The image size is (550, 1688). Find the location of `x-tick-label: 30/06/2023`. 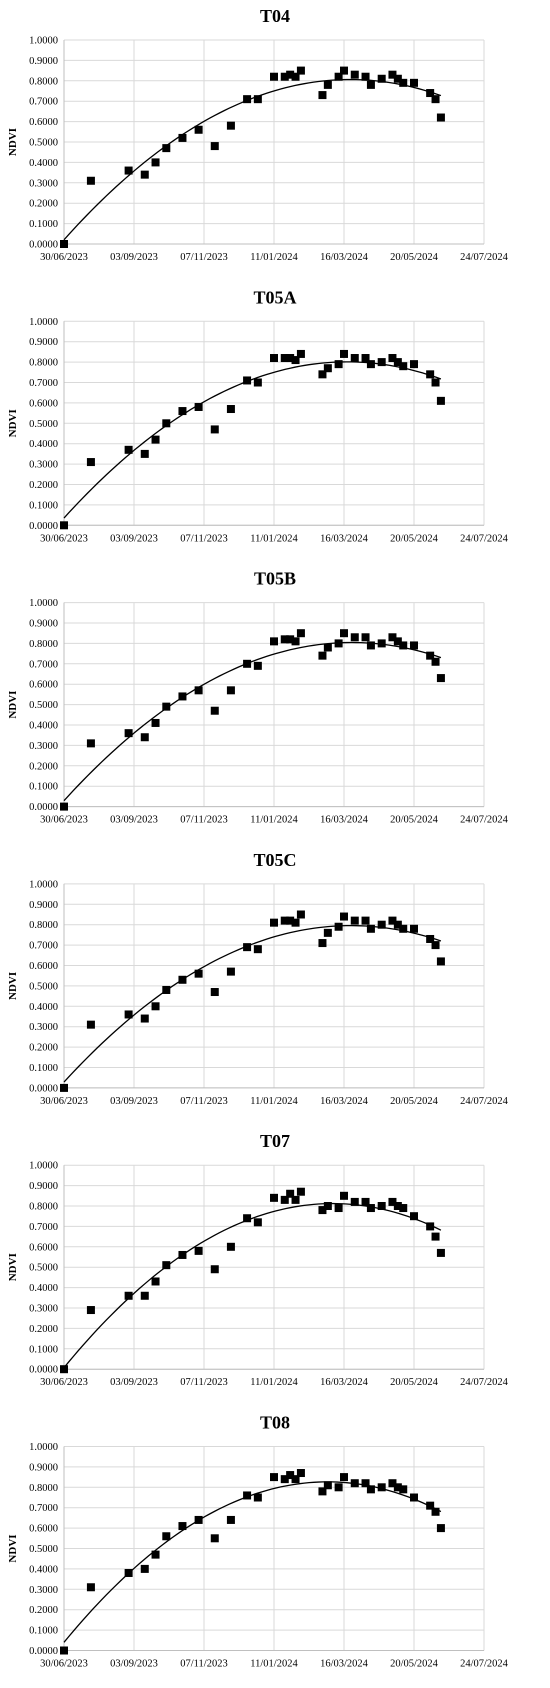

x-tick-label: 30/06/2023 is located at coordinates (64, 1101).